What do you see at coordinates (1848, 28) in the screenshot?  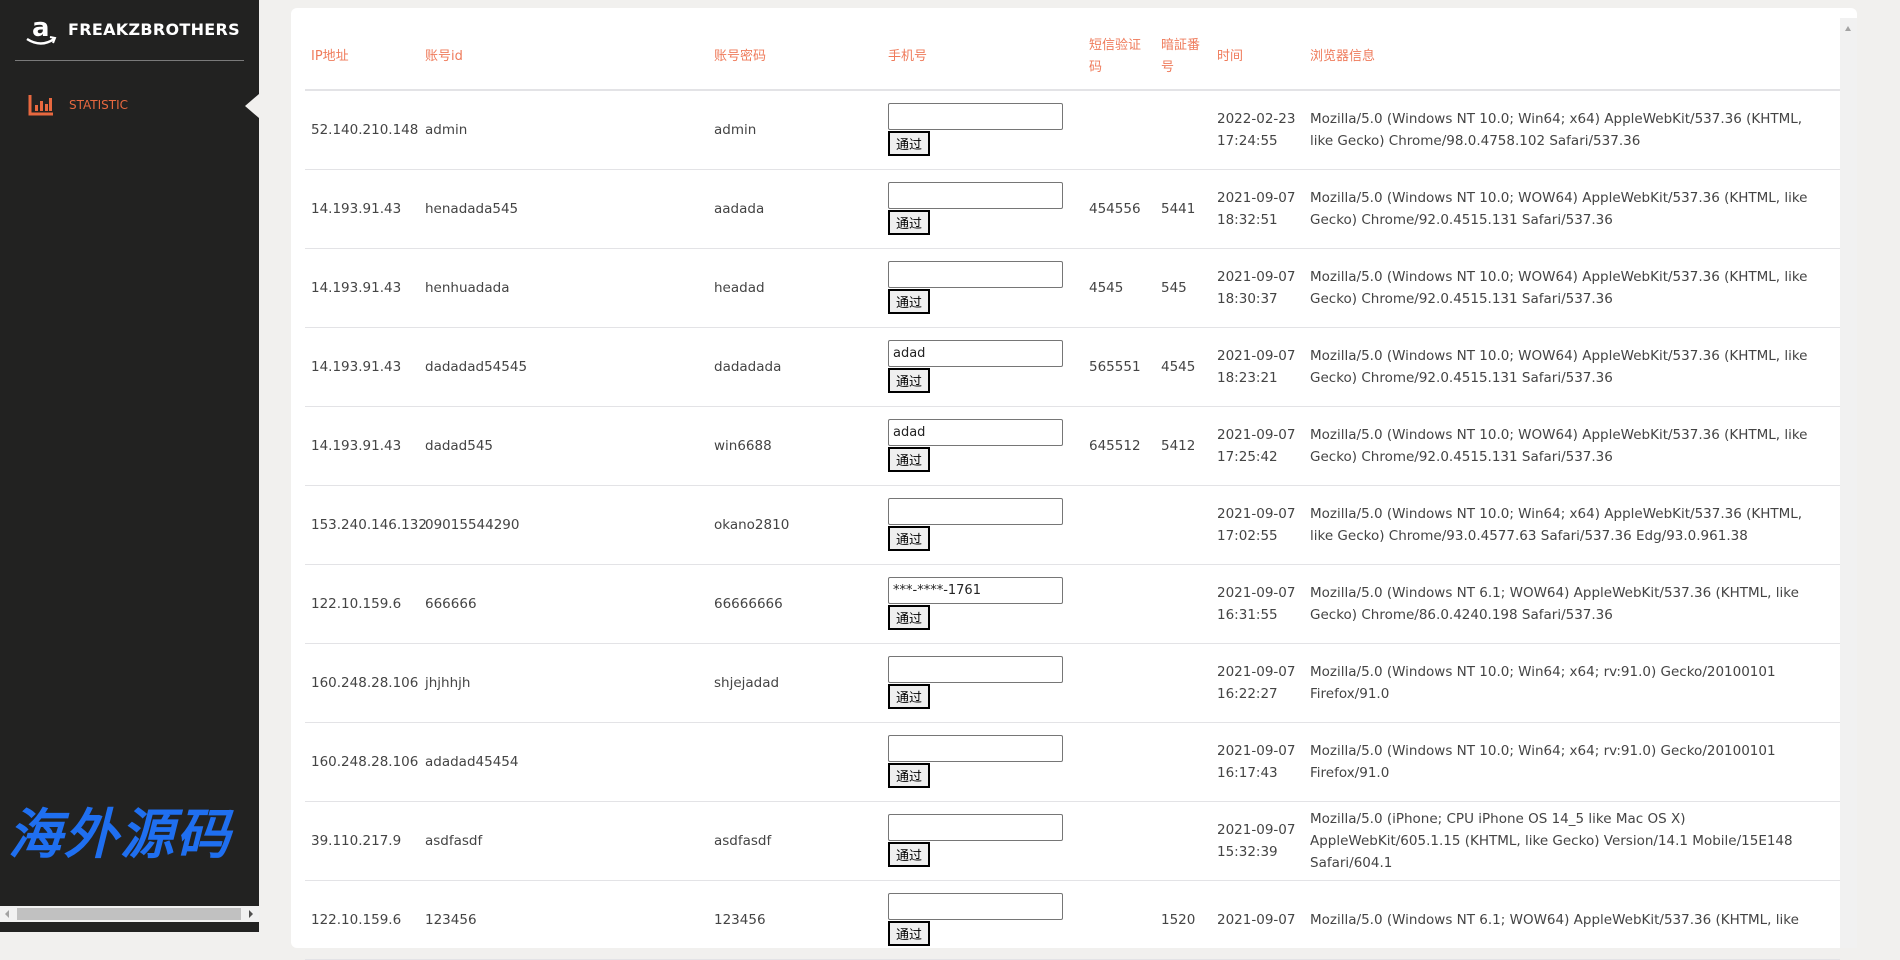 I see `scroll-up-icon` at bounding box center [1848, 28].